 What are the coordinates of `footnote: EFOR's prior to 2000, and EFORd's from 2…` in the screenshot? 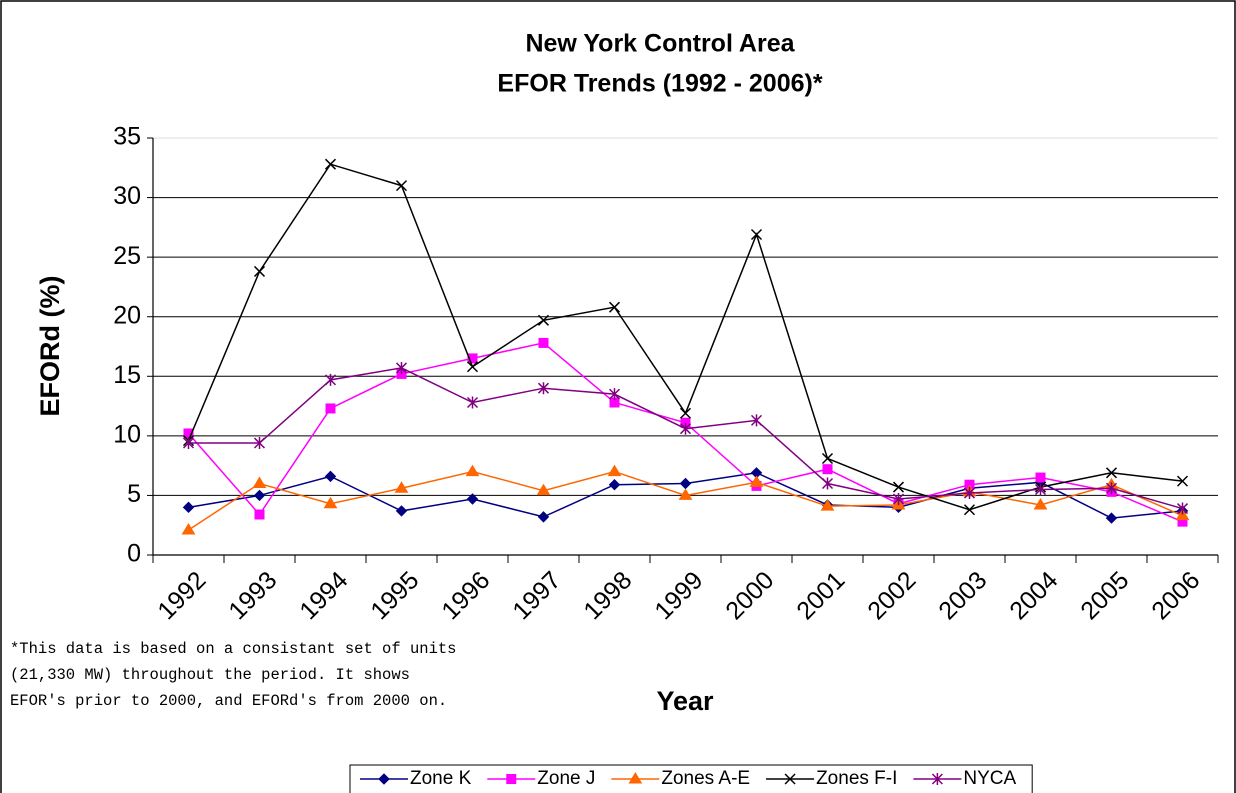 It's located at (228, 701).